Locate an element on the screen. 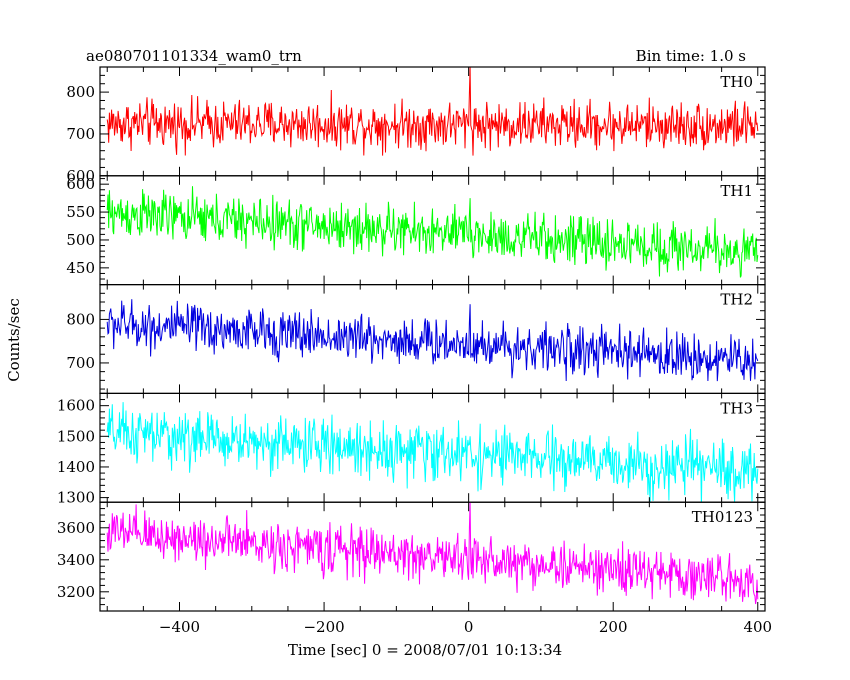 The image size is (850, 680). chart-title: ae080701101334_wam0_trn is located at coordinates (194, 56).